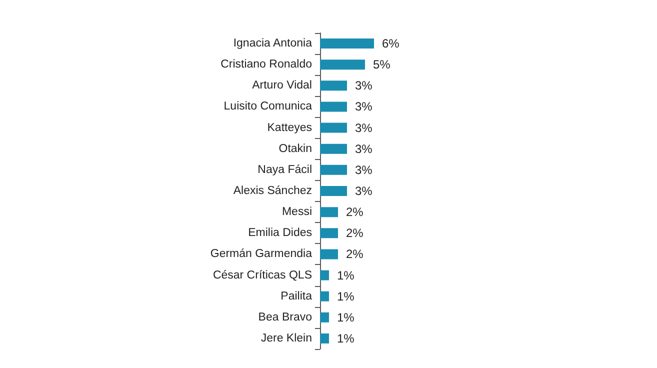 This screenshot has height=368, width=657. What do you see at coordinates (382, 65) in the screenshot?
I see `data-label: 5%` at bounding box center [382, 65].